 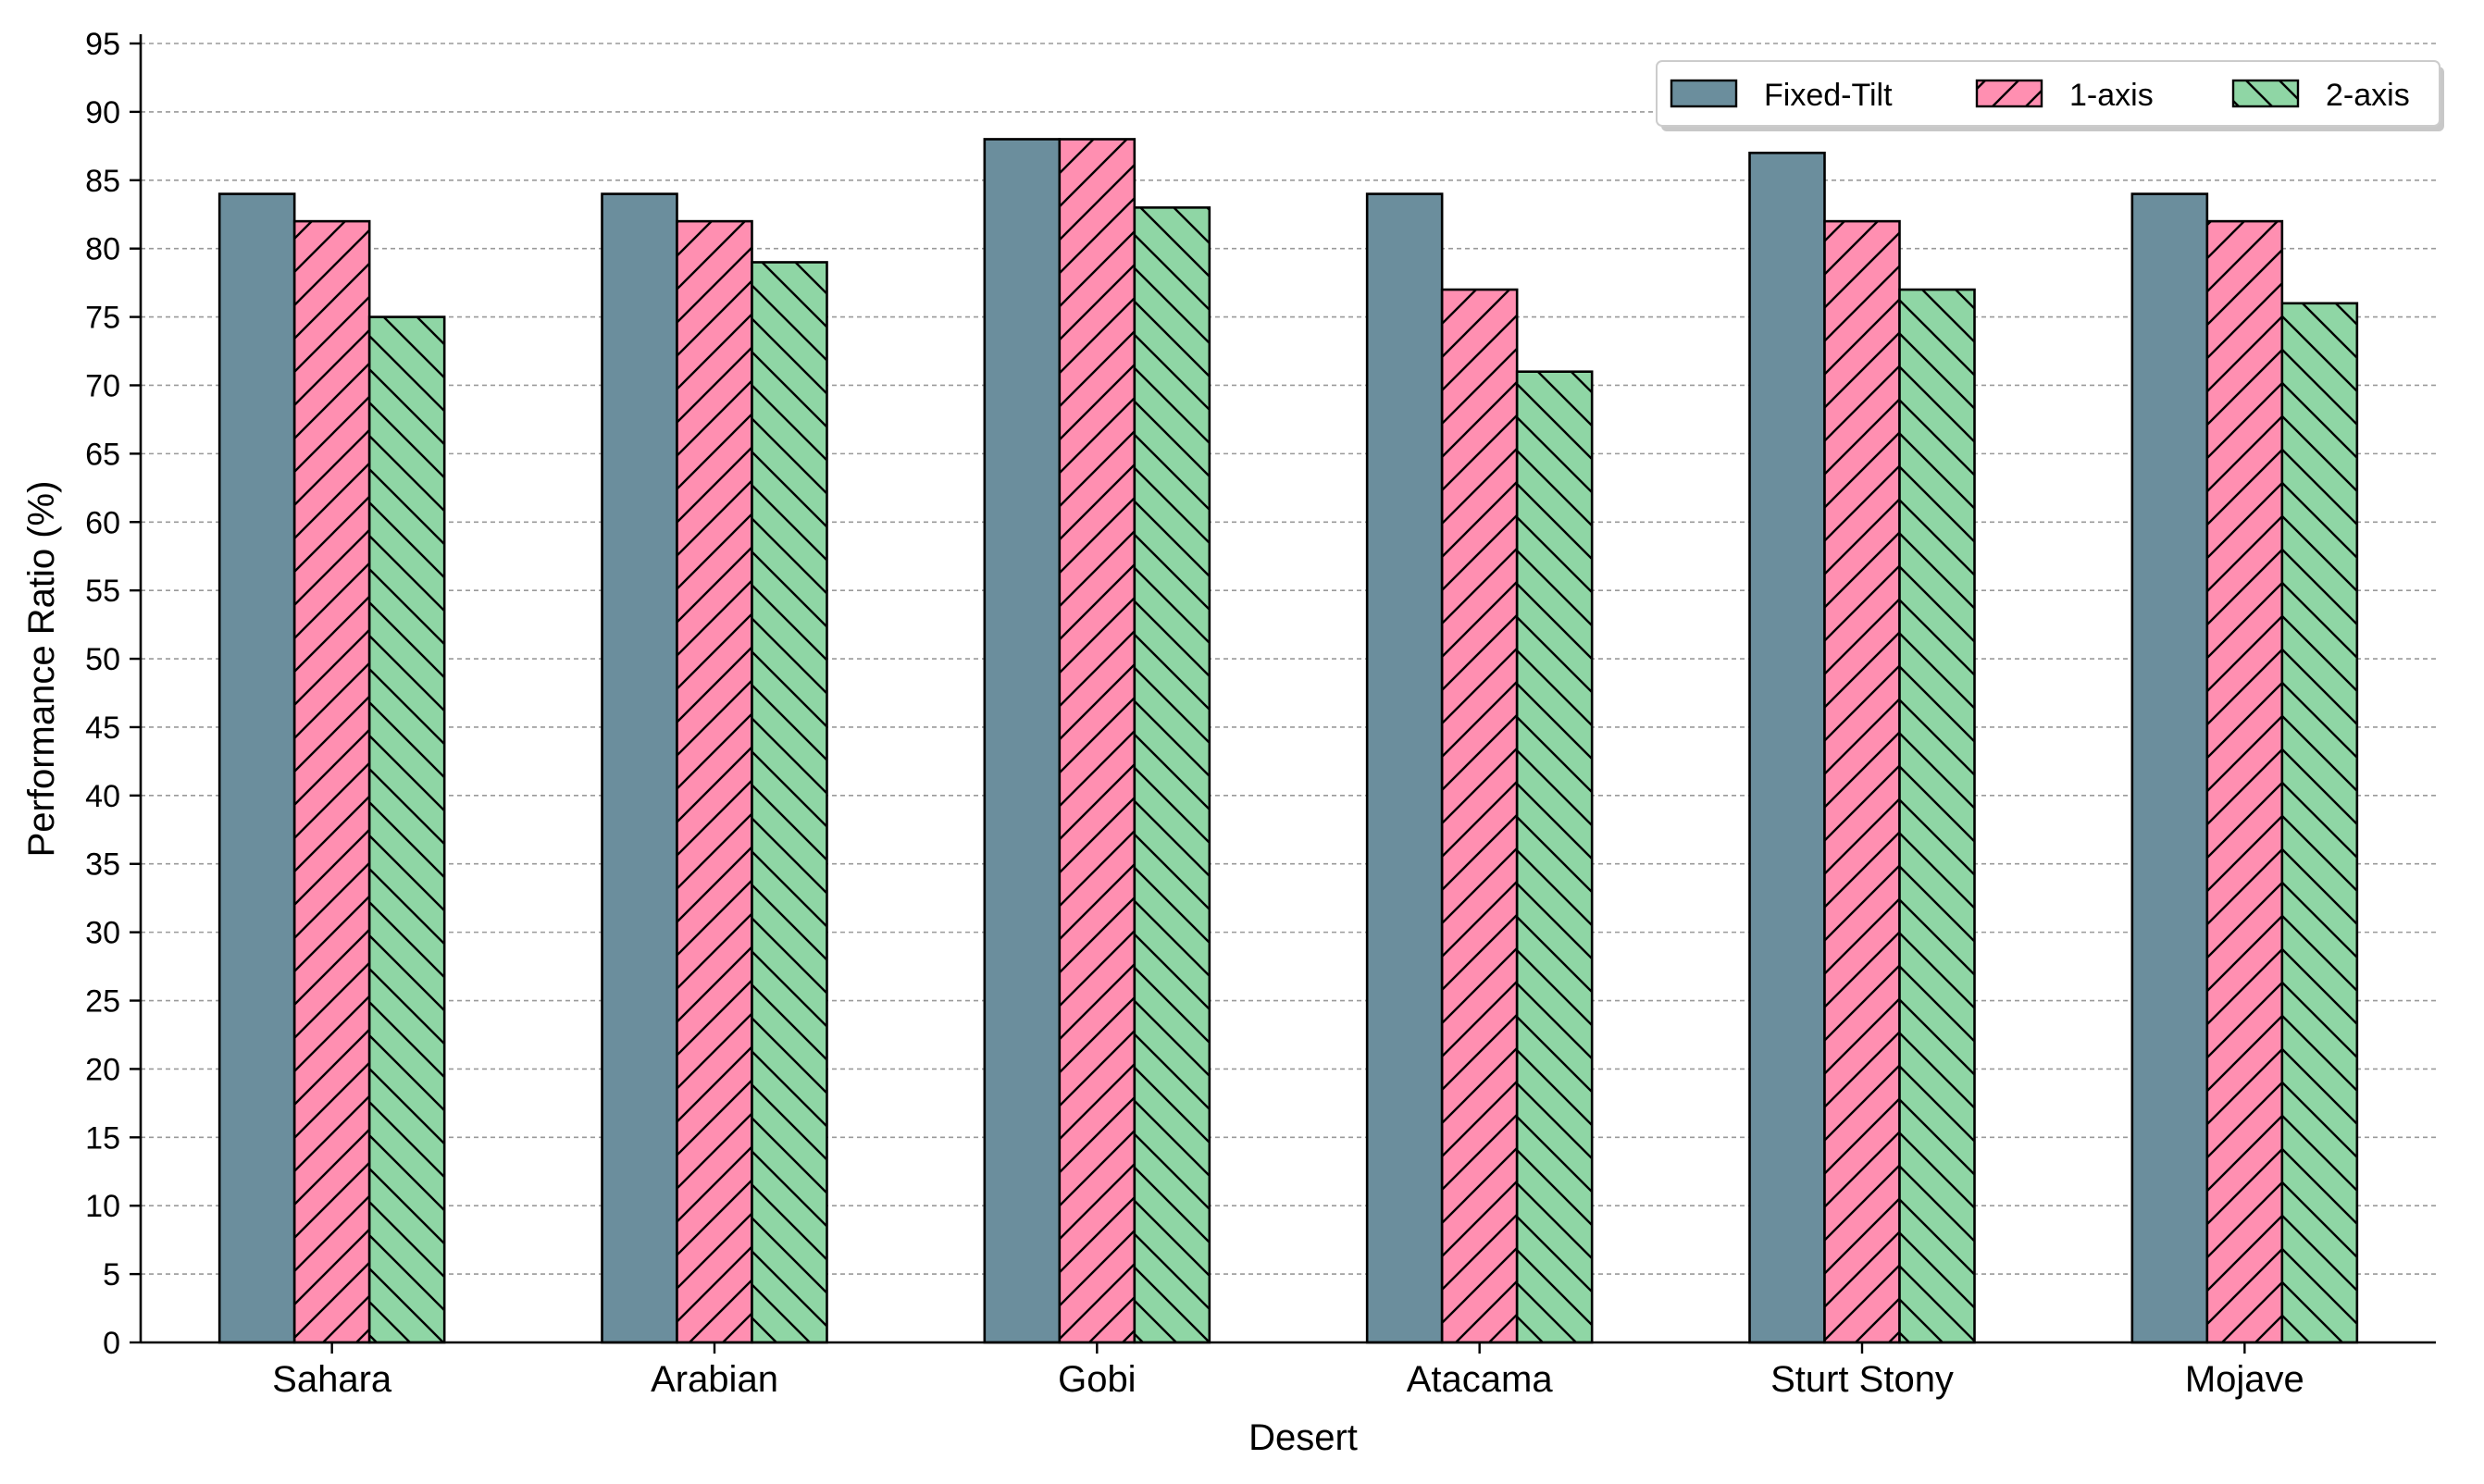 What do you see at coordinates (102, 1069) in the screenshot?
I see `y-tick-label: 20` at bounding box center [102, 1069].